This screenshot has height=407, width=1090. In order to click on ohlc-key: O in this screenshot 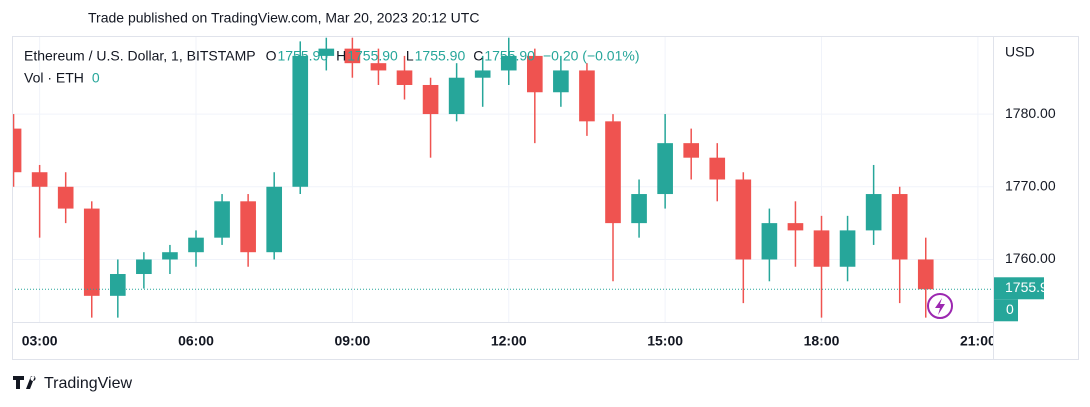, I will do `click(271, 56)`.